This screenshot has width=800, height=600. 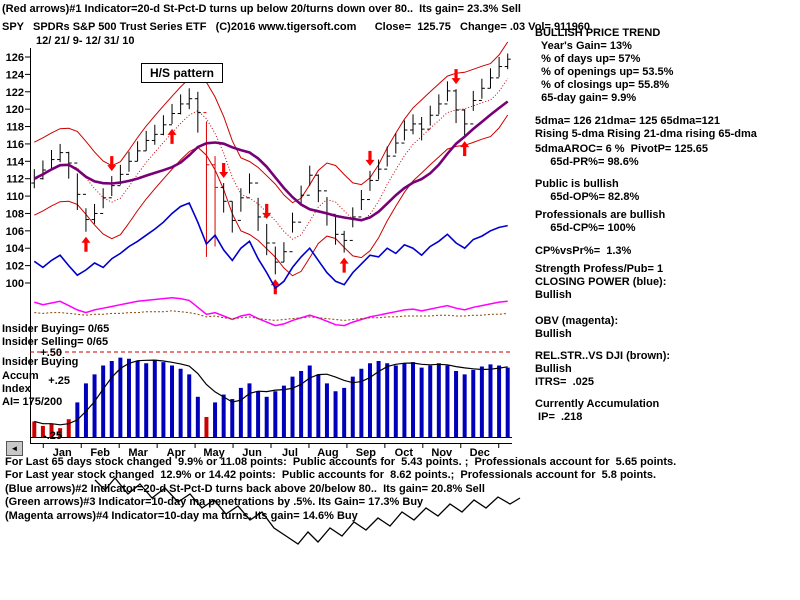 I want to click on svg-text: 100, so click(x=15, y=284).